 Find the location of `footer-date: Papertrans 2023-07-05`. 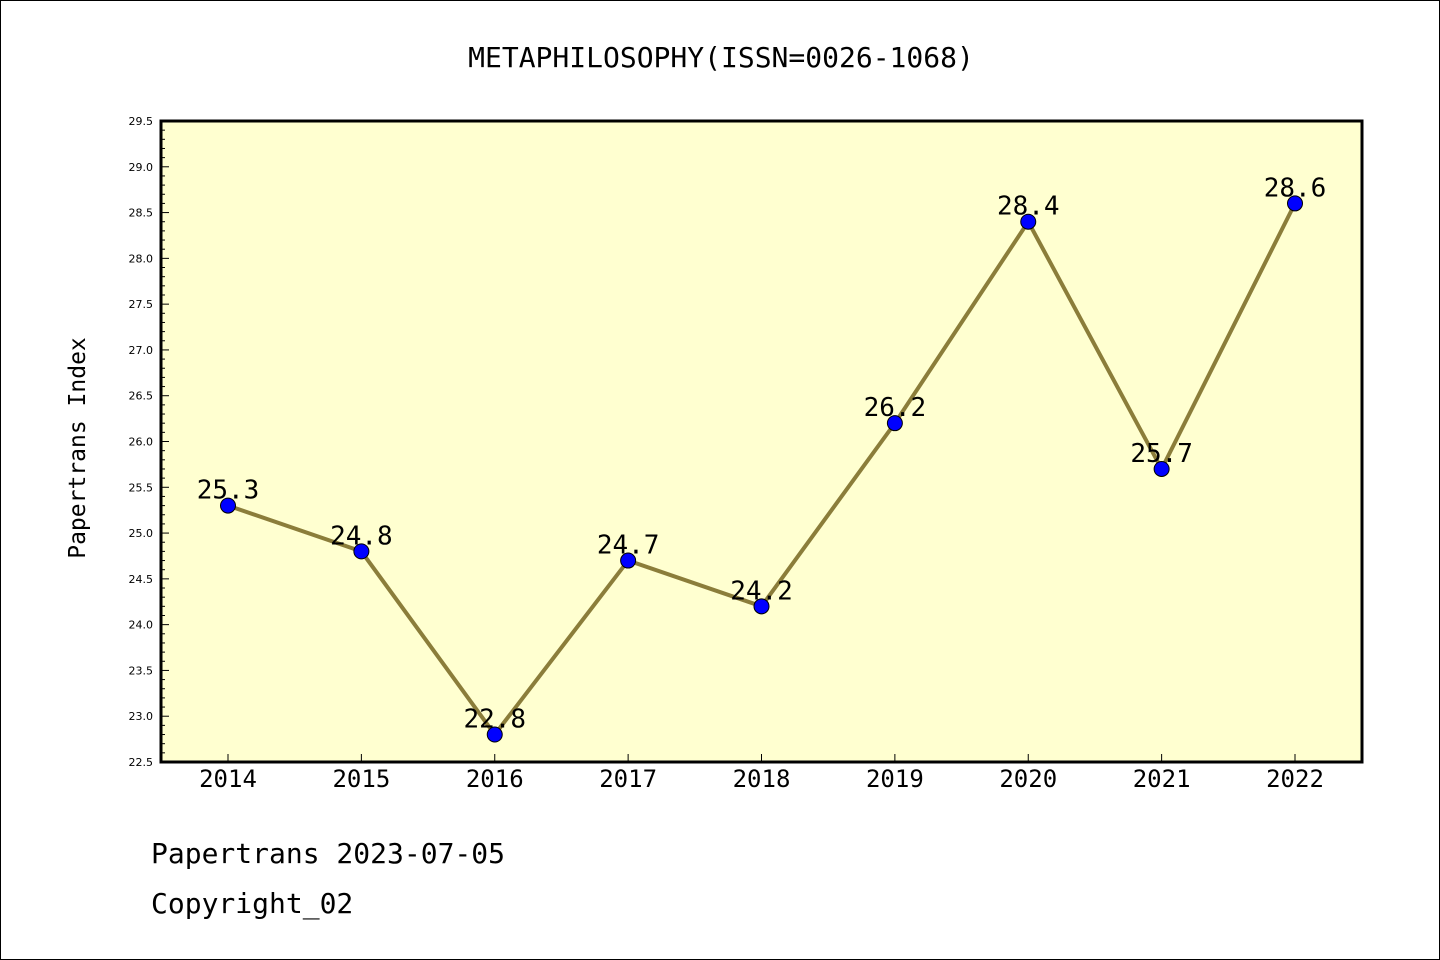

footer-date: Papertrans 2023-07-05 is located at coordinates (328, 853).